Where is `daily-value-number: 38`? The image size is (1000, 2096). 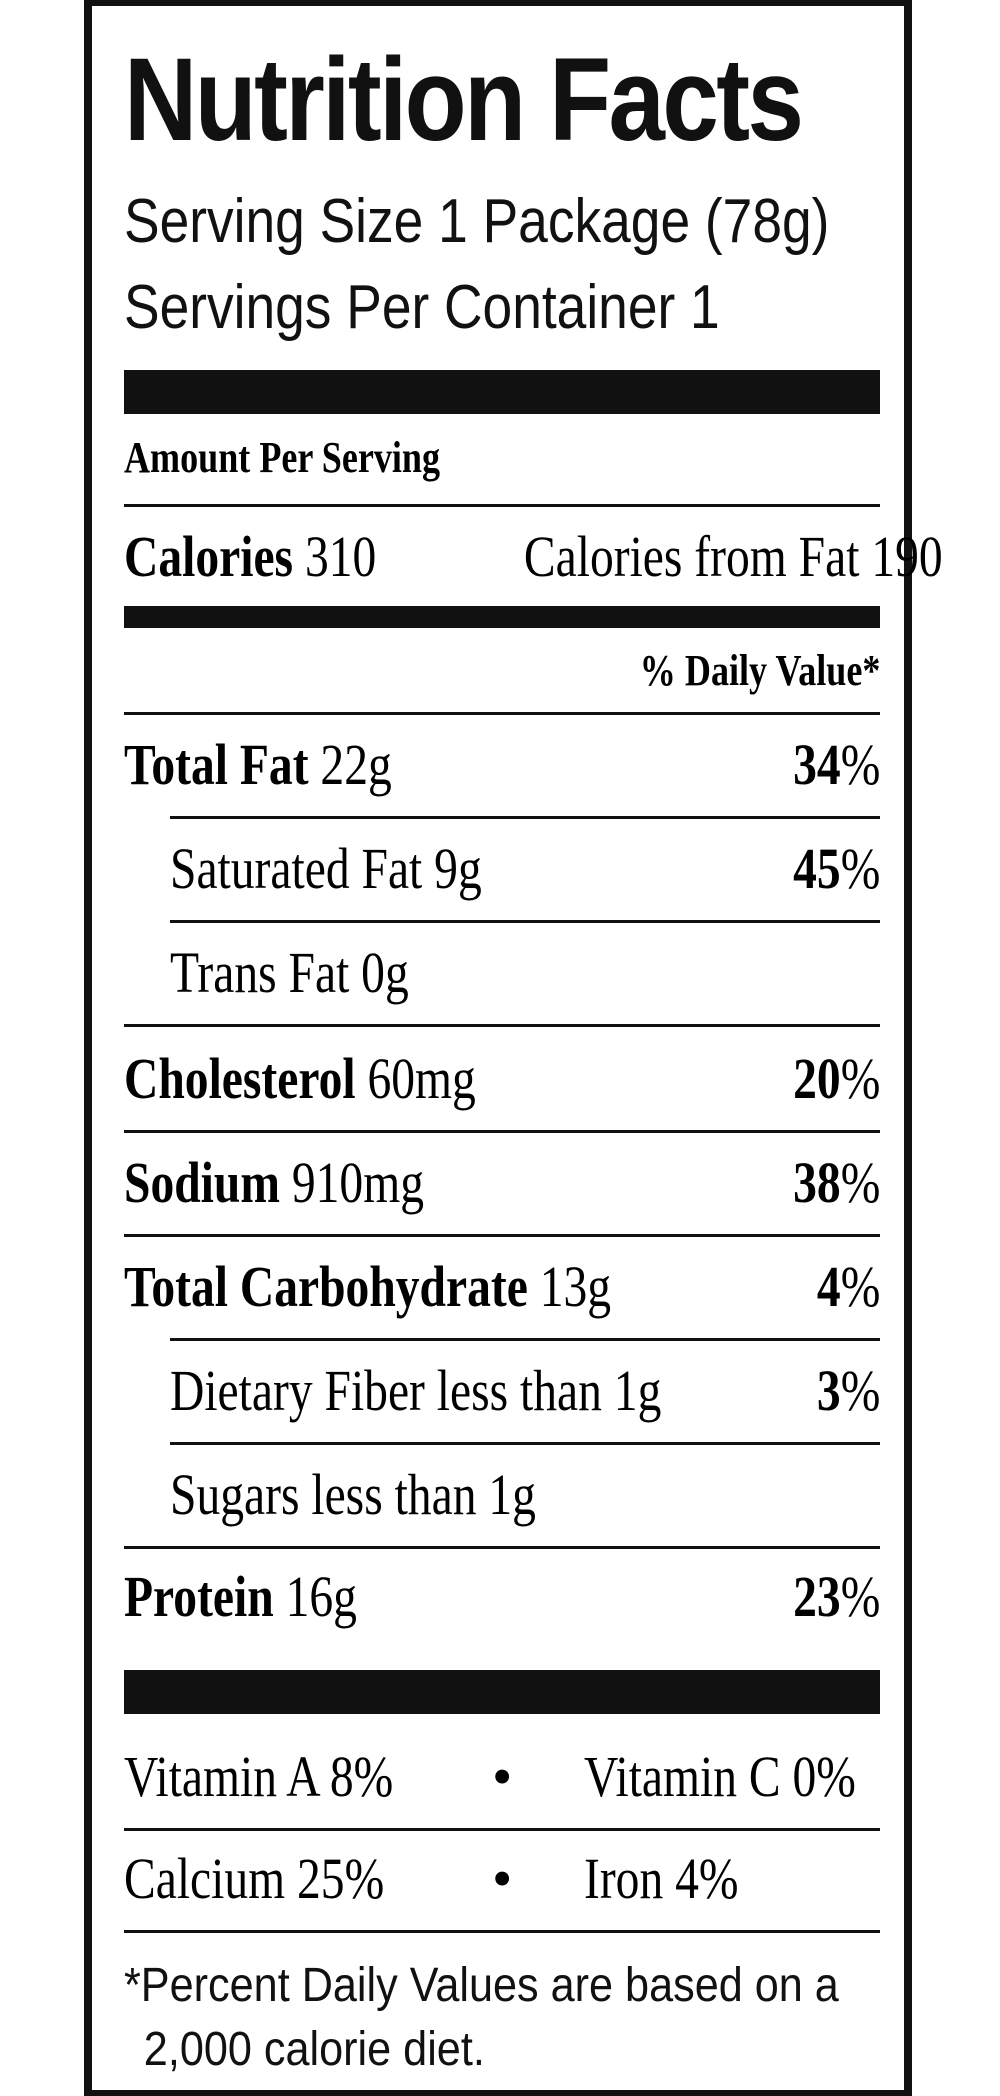 daily-value-number: 38 is located at coordinates (816, 1182).